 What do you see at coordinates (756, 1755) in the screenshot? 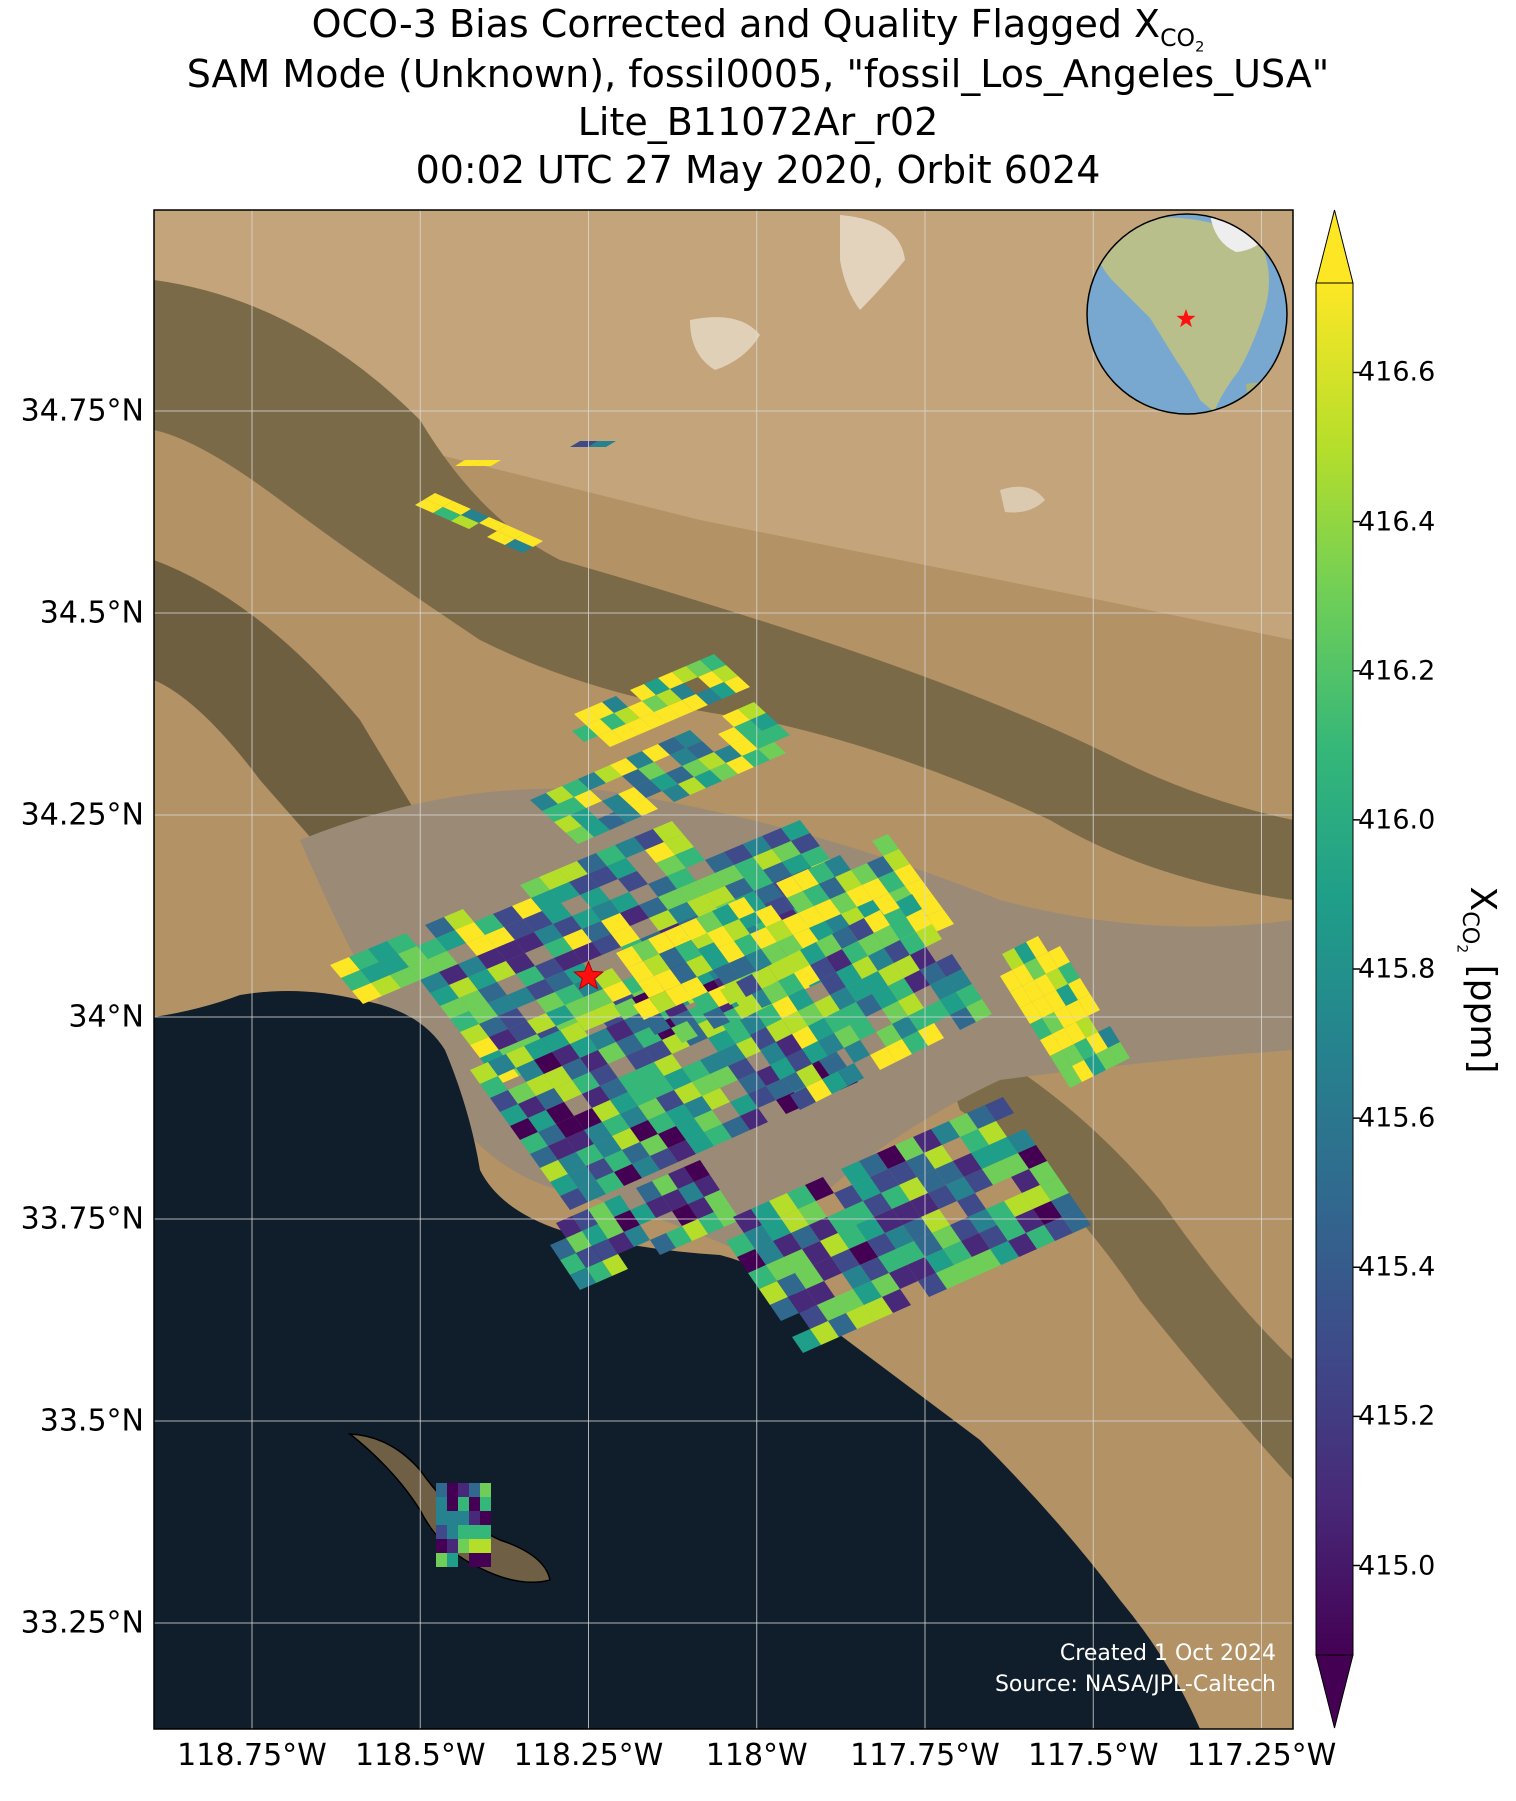
I see `lon-tick-label: 118°W` at bounding box center [756, 1755].